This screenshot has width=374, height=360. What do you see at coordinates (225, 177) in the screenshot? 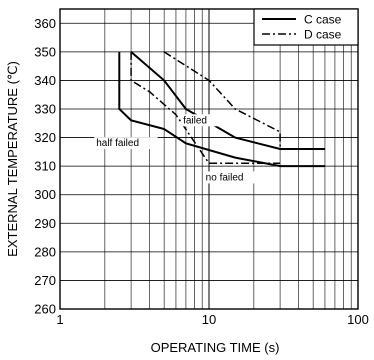
I see `annotation-label: no failed` at bounding box center [225, 177].